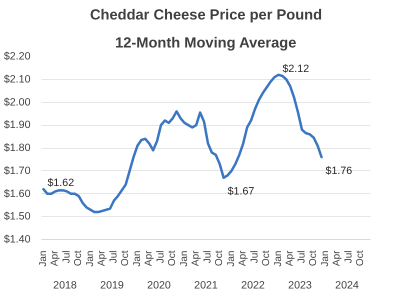 Image resolution: width=400 pixels, height=291 pixels. Describe the element at coordinates (205, 44) in the screenshot. I see `chart-subtitle: 12-Month Moving Average` at that location.